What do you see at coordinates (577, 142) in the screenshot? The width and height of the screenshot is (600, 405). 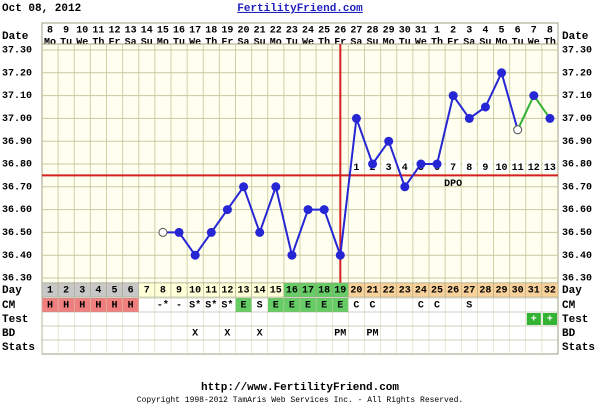 I see `y-tick-label: 36.90` at bounding box center [577, 142].